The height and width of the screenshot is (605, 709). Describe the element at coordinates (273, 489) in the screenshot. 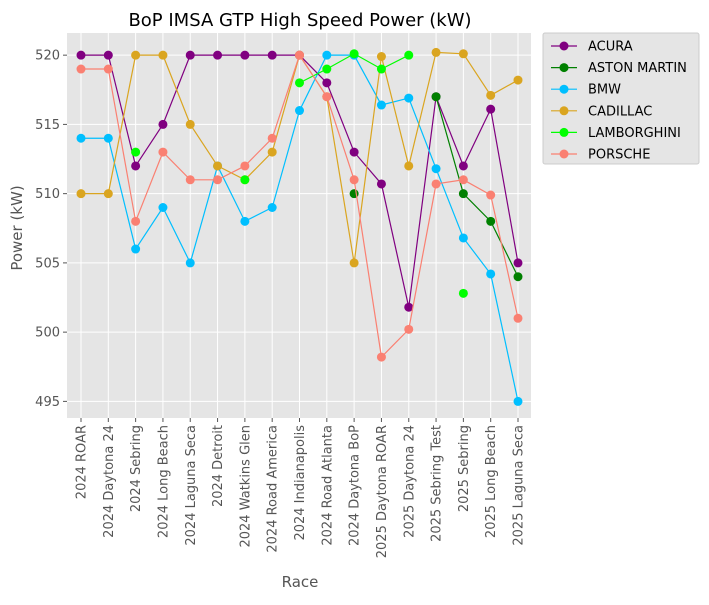

I see `x-tick-label: 2024 Road America` at that location.